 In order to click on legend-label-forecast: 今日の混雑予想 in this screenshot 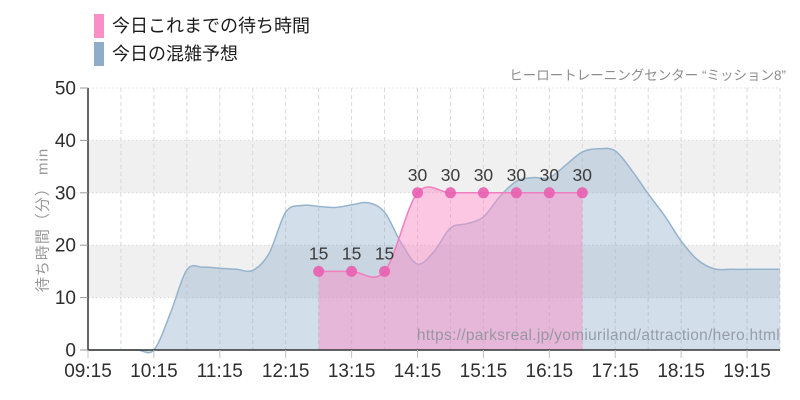, I will do `click(175, 54)`.